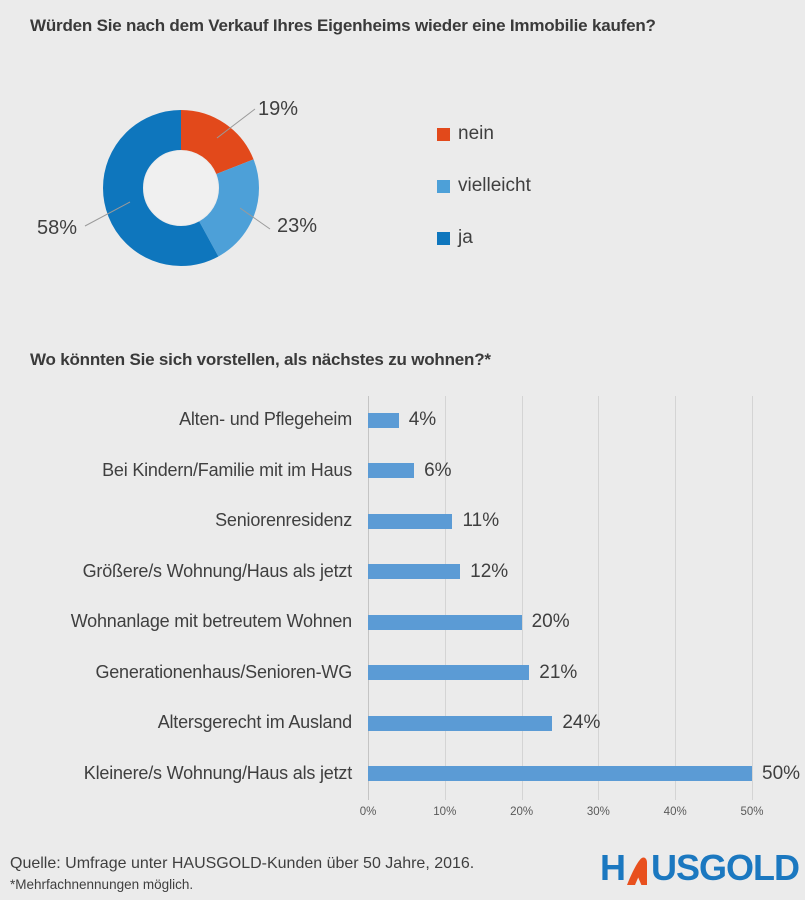  I want to click on legend-item-vielleicht: vielleicht, so click(484, 186).